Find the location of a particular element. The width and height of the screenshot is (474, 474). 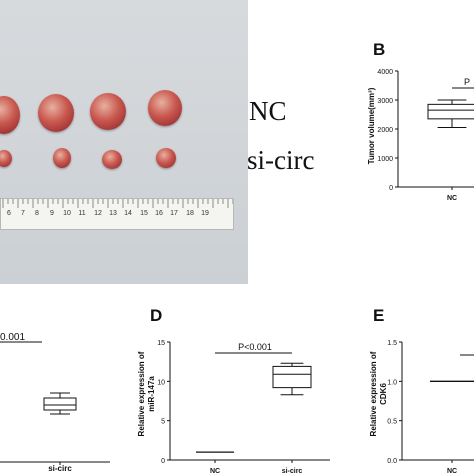

y-tick-label: 10 is located at coordinates (161, 382).